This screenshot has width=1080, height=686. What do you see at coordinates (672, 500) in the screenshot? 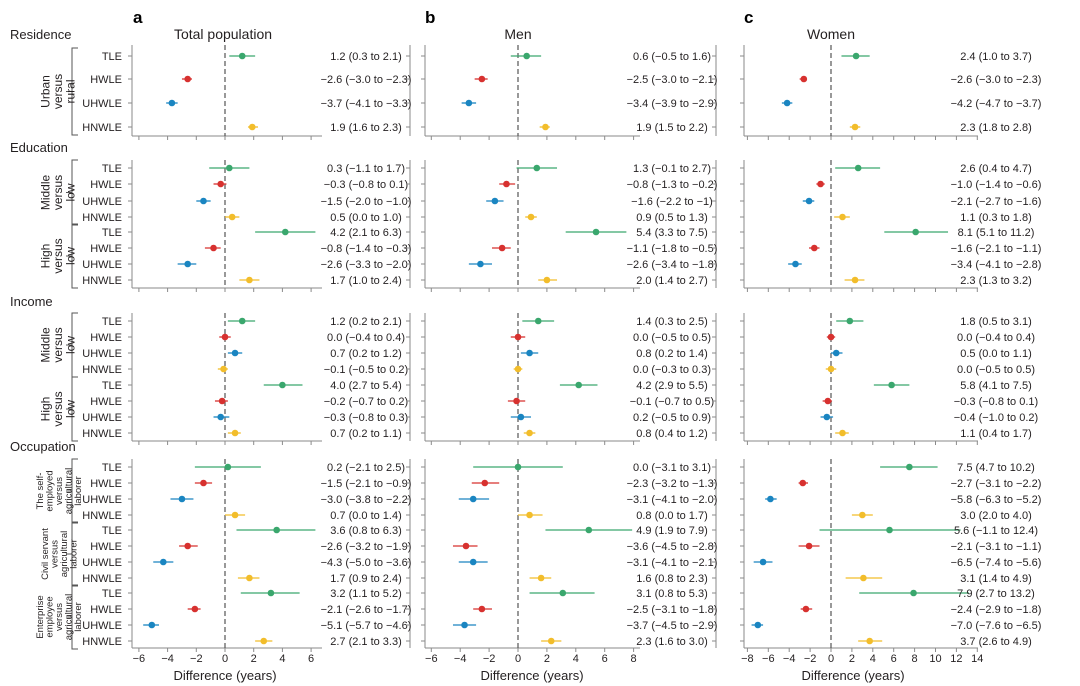
I see `value-label: −3.1 (−4.1 to −2.0)` at bounding box center [672, 500].